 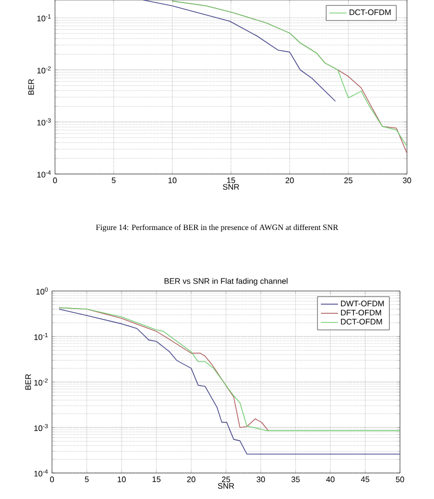 What do you see at coordinates (295, 479) in the screenshot?
I see `x-tick-label: 35` at bounding box center [295, 479].